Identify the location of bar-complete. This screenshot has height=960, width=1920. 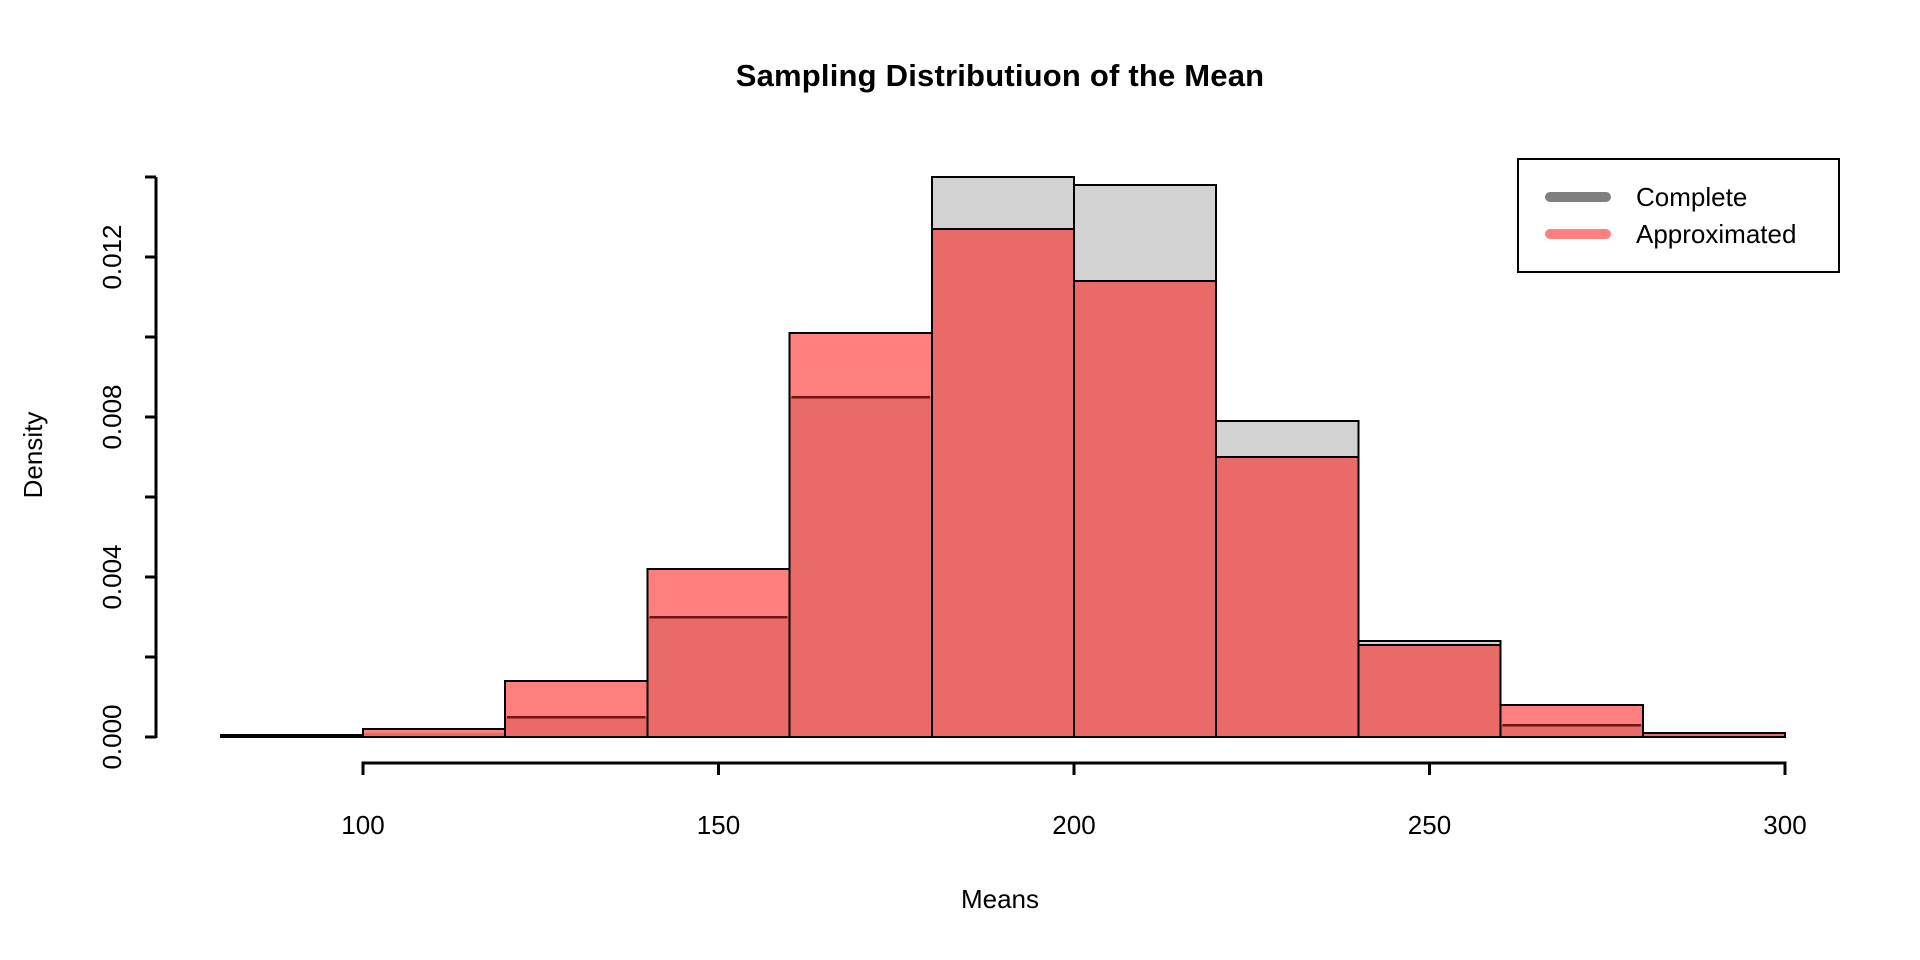
(291, 736).